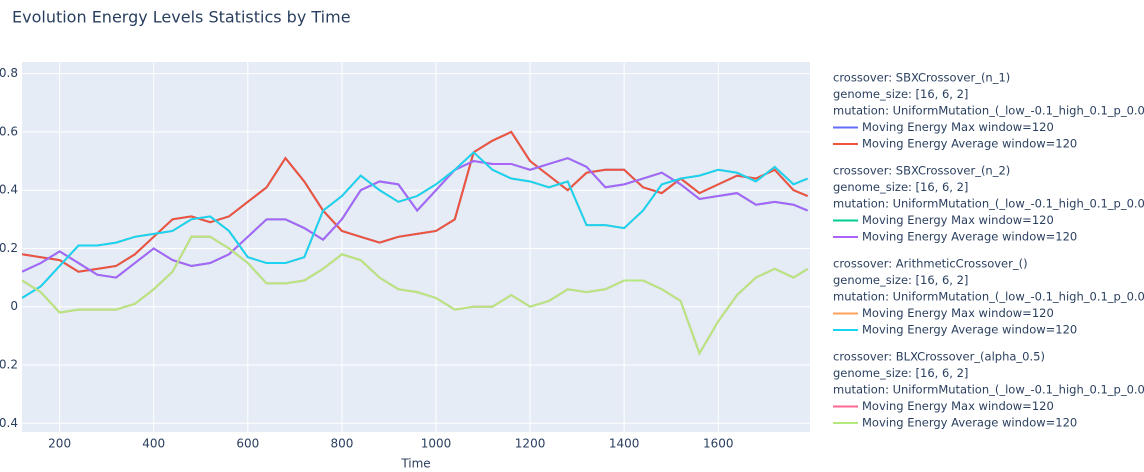 The image size is (1144, 472). What do you see at coordinates (59, 444) in the screenshot?
I see `x-tick-label: 200` at bounding box center [59, 444].